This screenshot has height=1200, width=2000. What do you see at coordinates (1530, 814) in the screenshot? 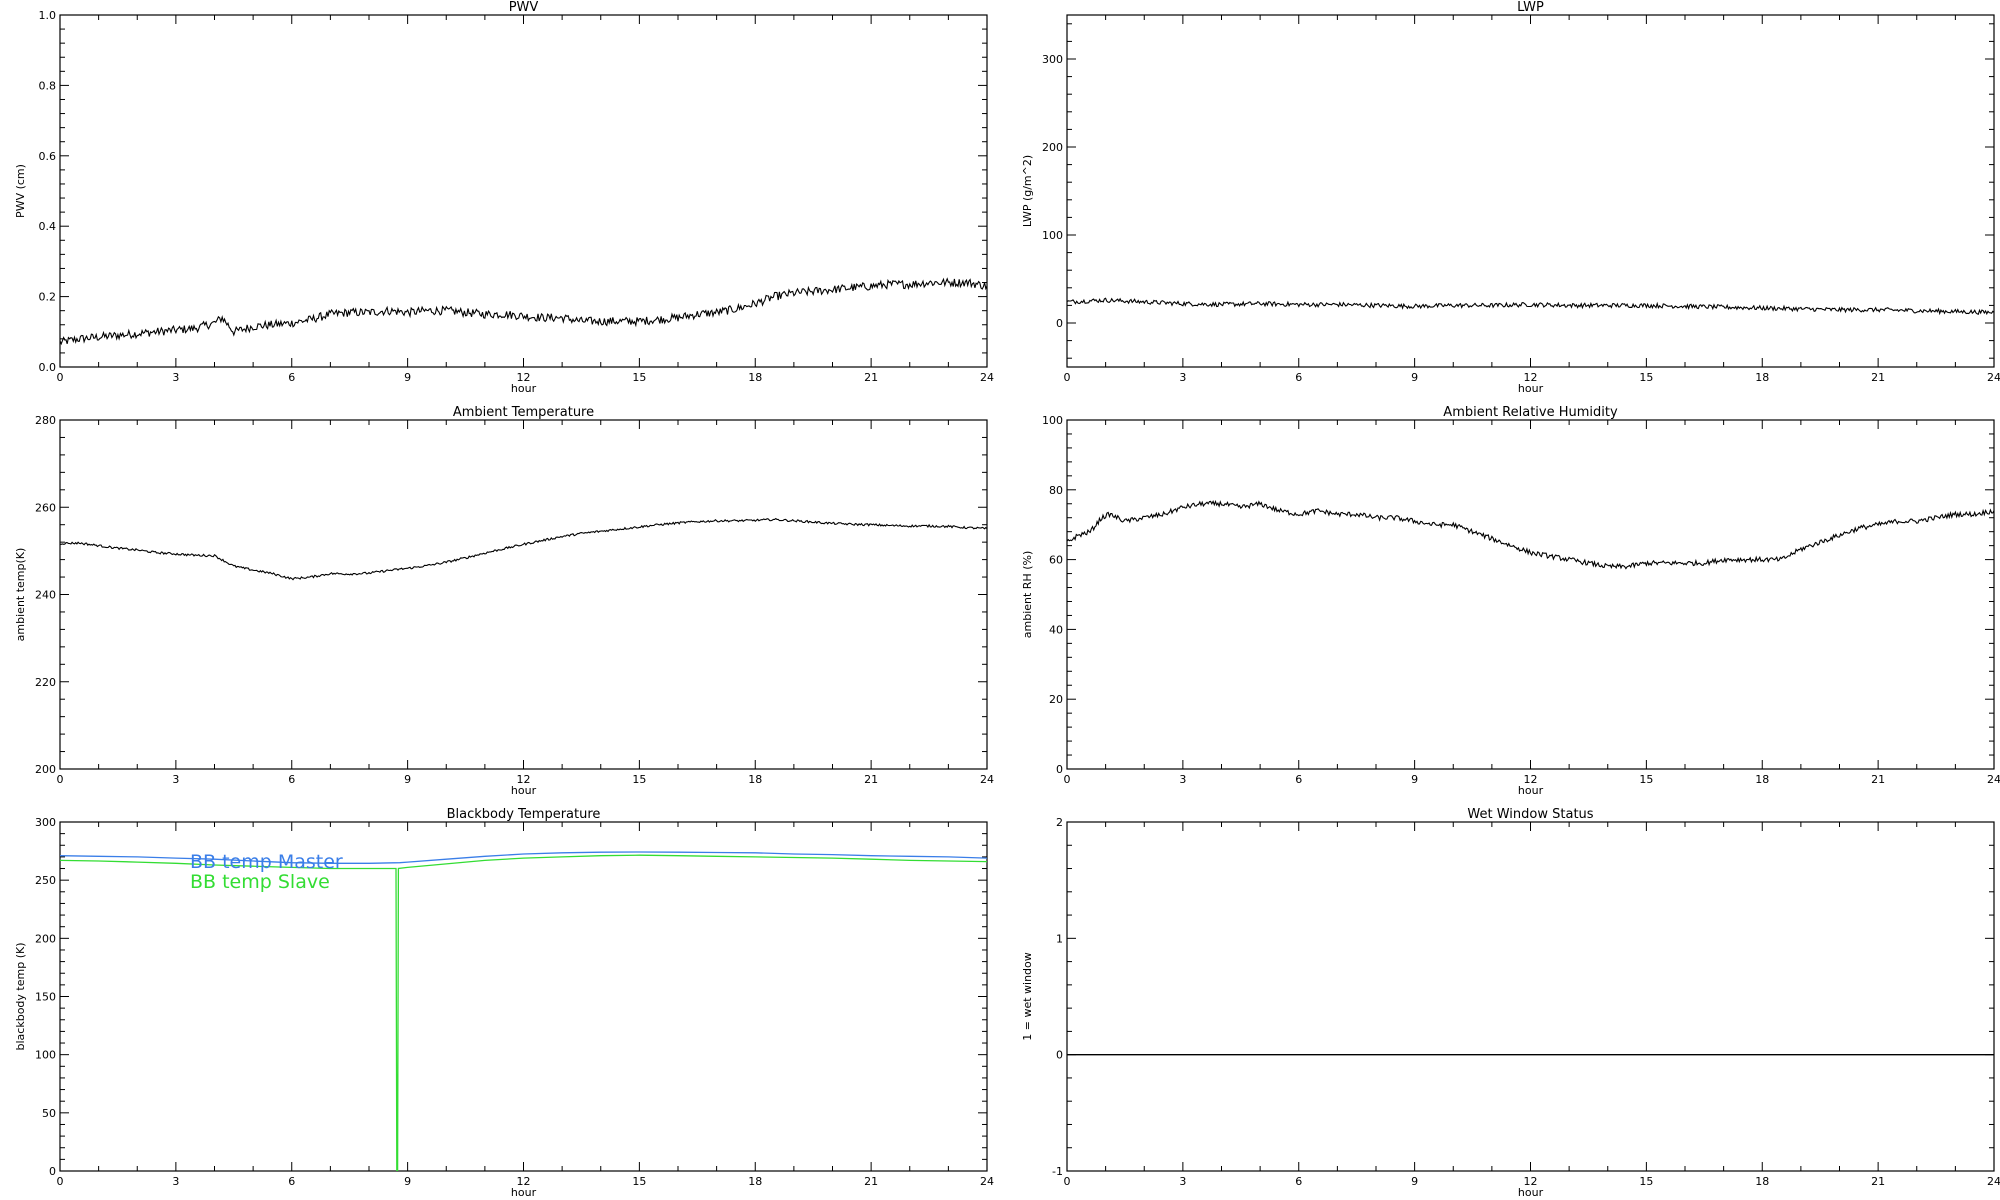
I see `chart-title: Wet Window Status` at bounding box center [1530, 814].